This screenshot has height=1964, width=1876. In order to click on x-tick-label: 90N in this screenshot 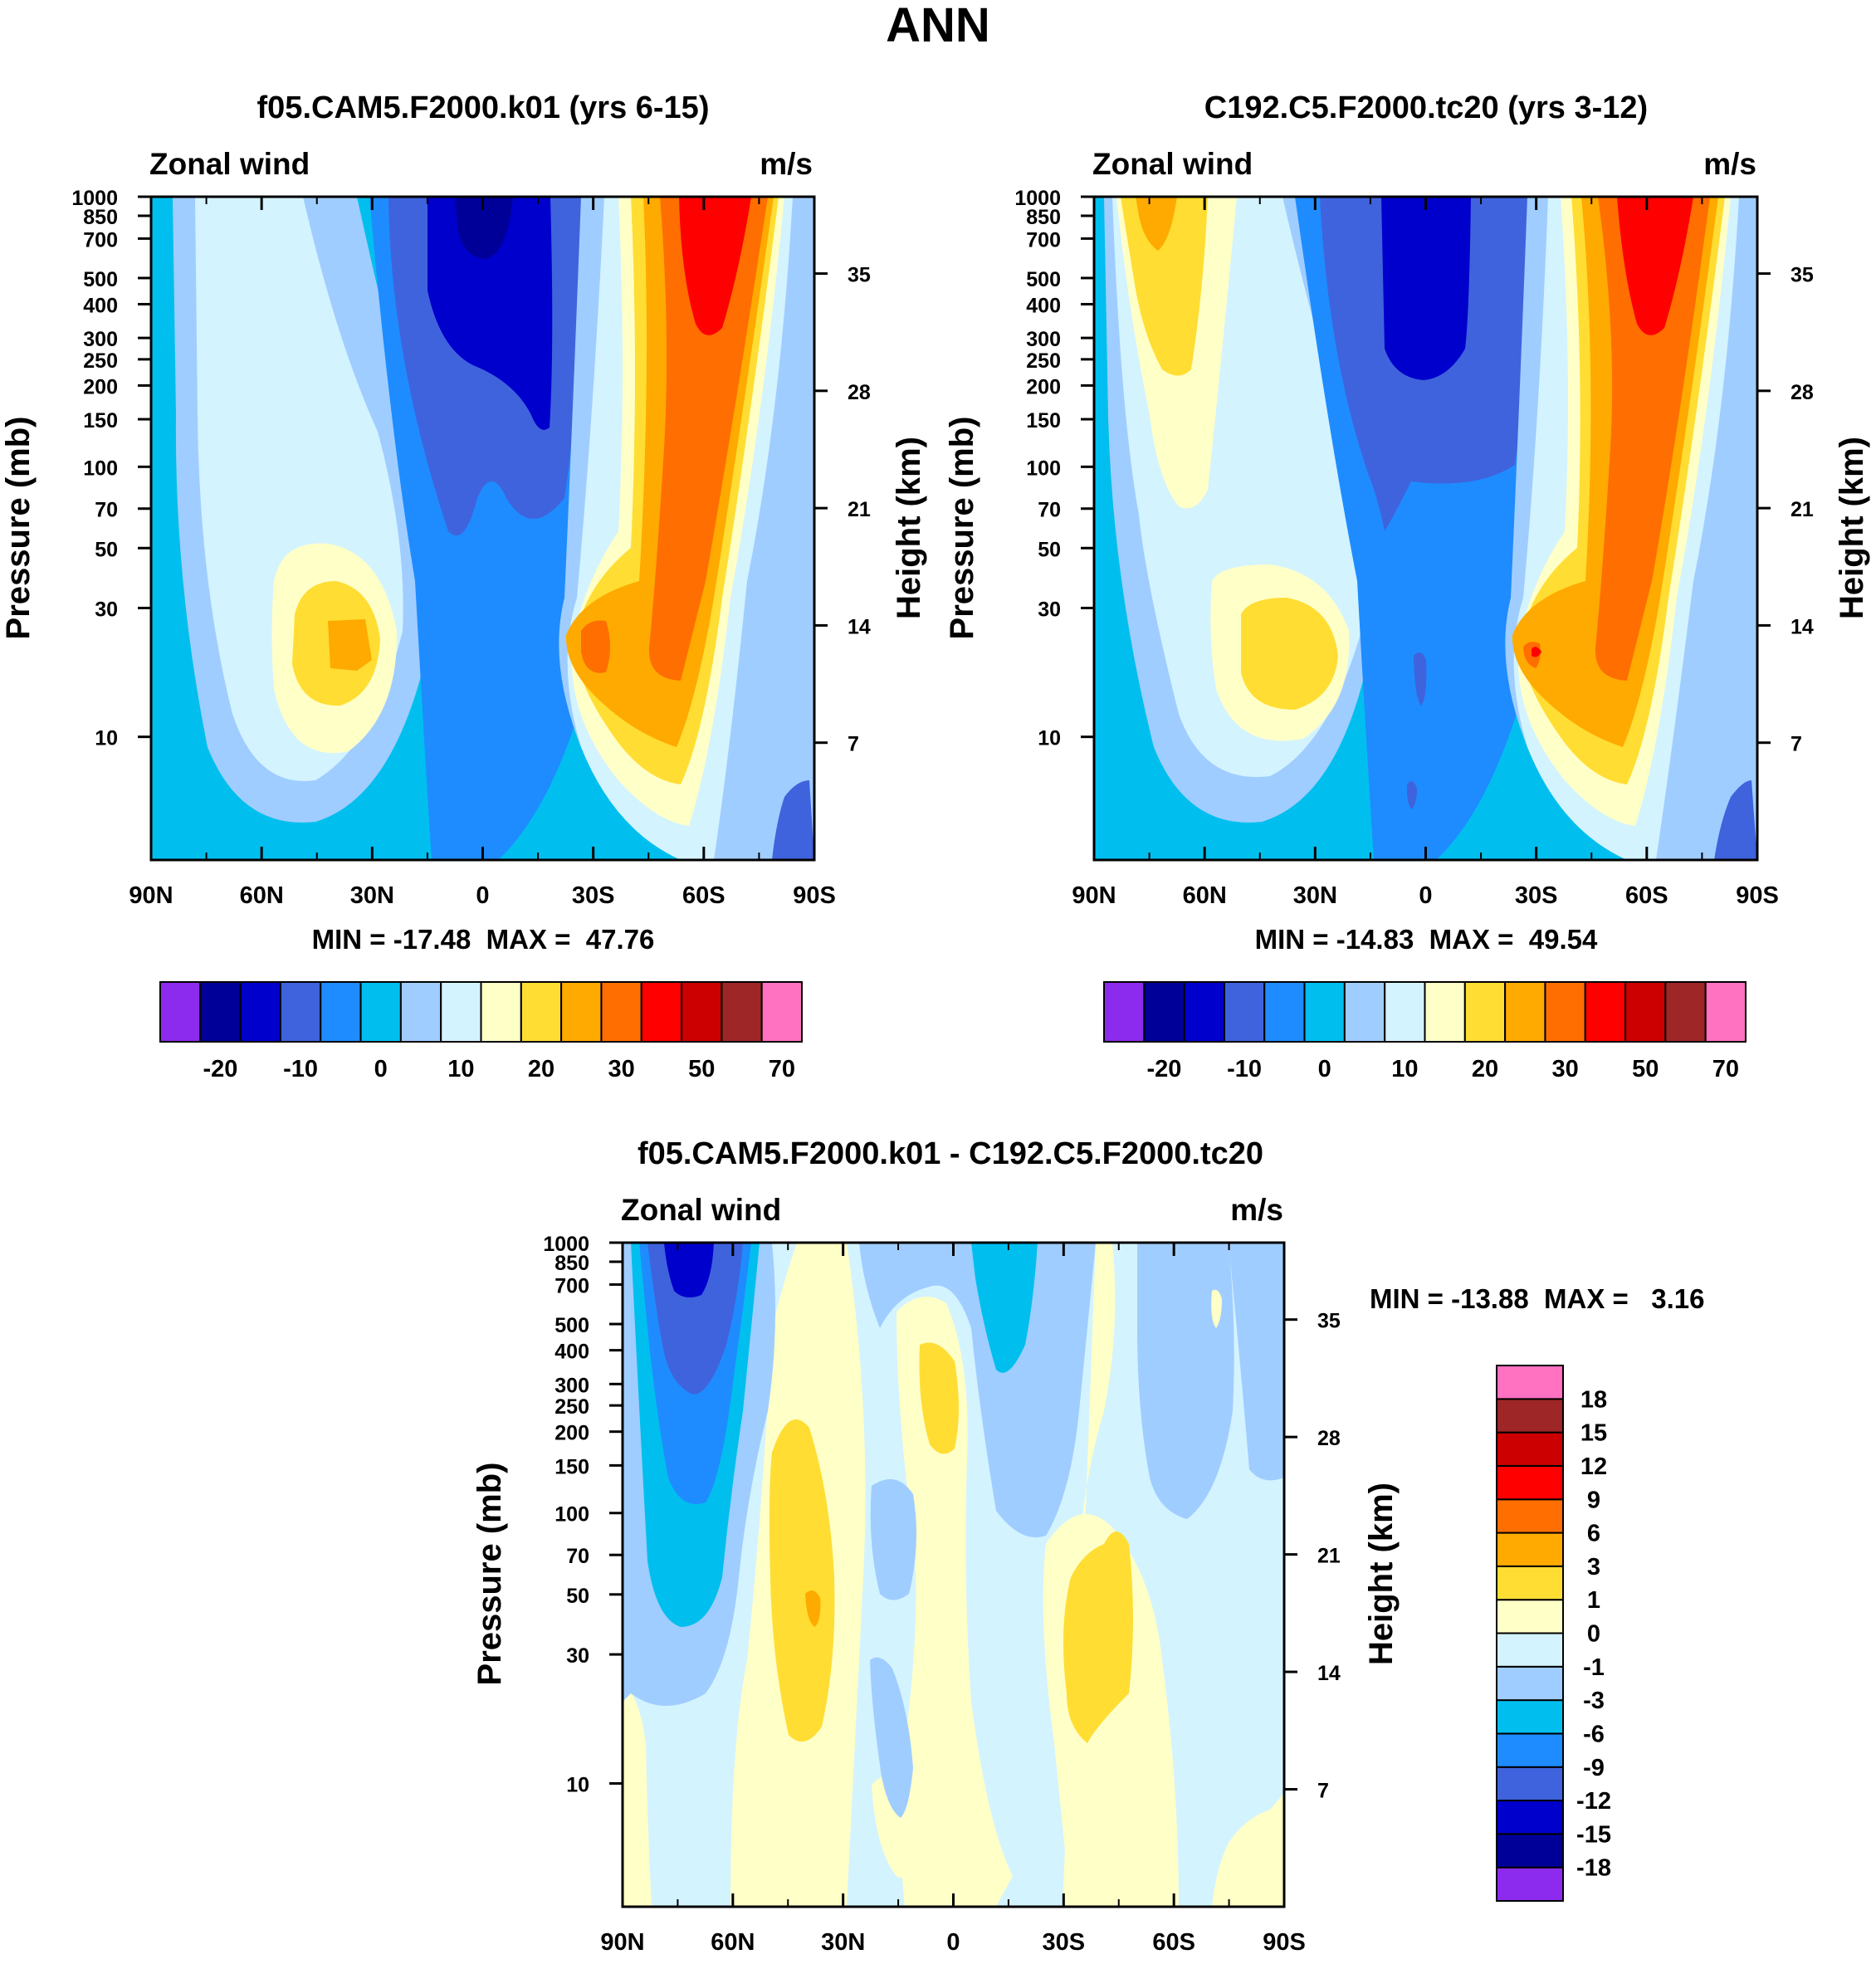, I will do `click(151, 895)`.